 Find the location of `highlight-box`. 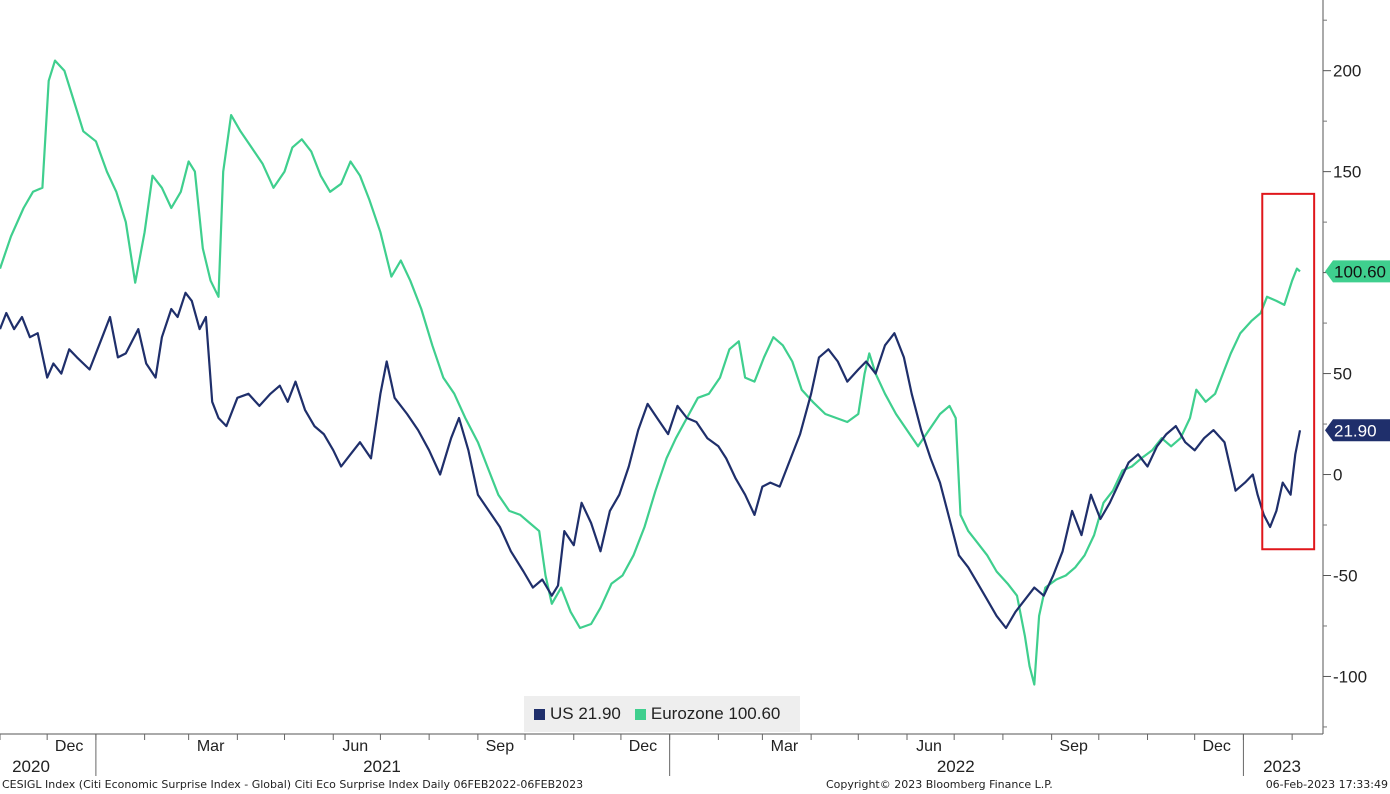

highlight-box is located at coordinates (1288, 371).